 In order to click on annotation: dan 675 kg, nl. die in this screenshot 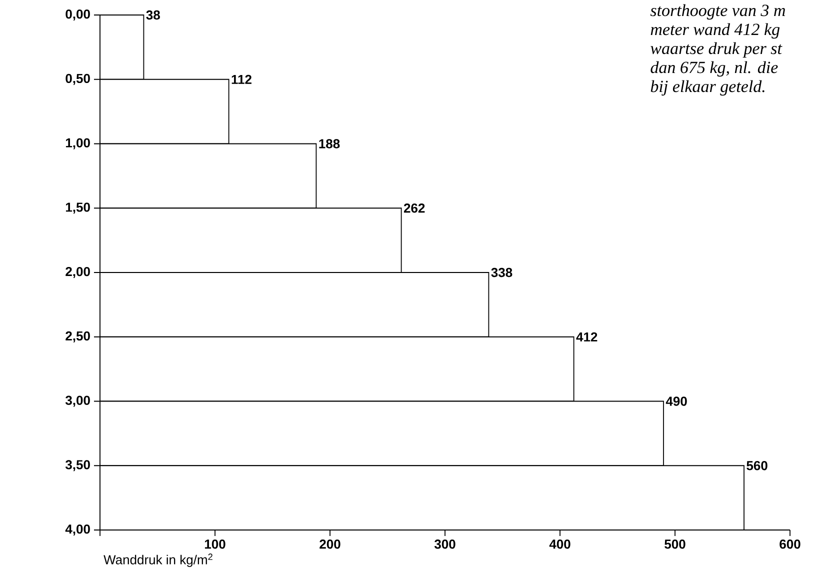, I will do `click(714, 69)`.